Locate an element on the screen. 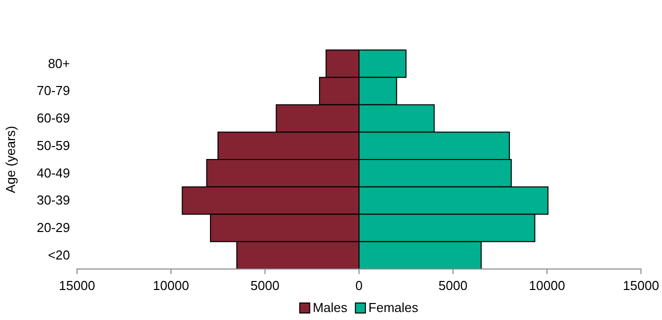  legend-label: Males is located at coordinates (330, 307).